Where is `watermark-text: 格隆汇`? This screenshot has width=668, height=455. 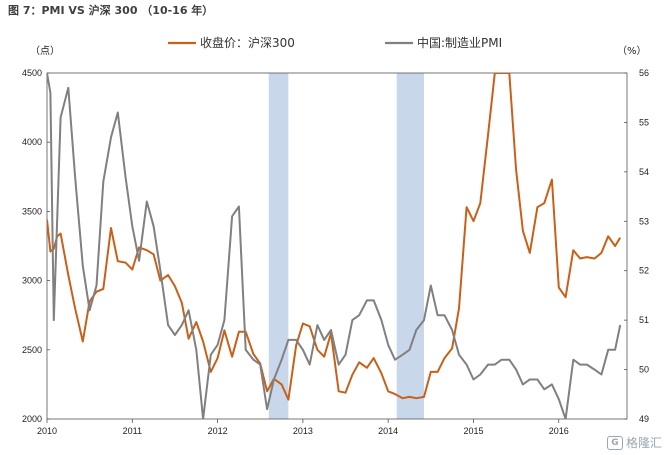 watermark-text: 格隆汇 is located at coordinates (643, 443).